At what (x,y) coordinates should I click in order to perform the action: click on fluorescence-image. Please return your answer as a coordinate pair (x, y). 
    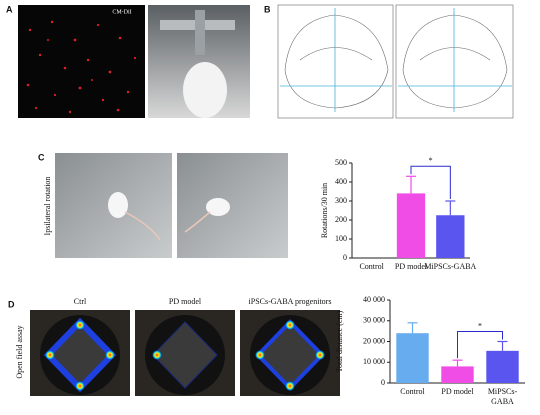
    Looking at the image, I should click on (81, 61).